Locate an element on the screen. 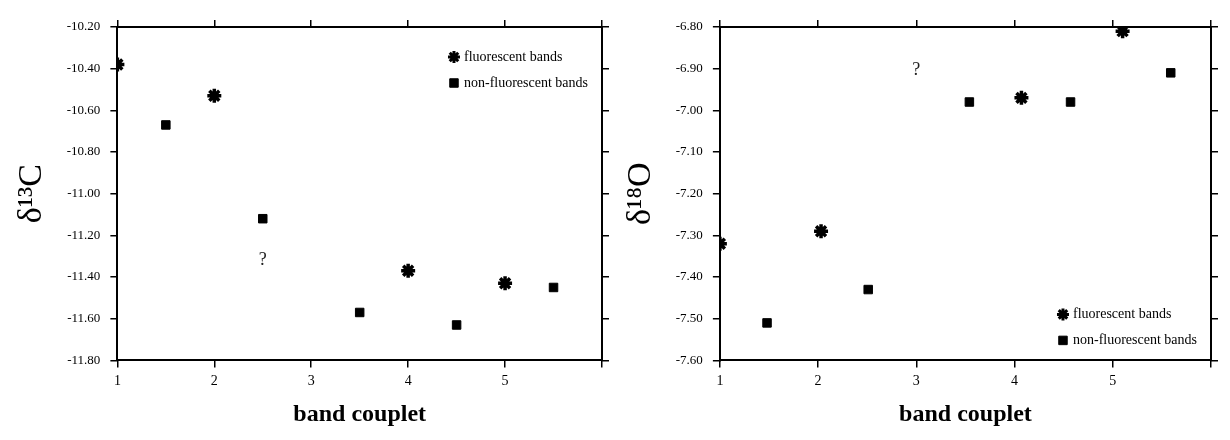  y-tick-label: -11.00 is located at coordinates (84, 193).